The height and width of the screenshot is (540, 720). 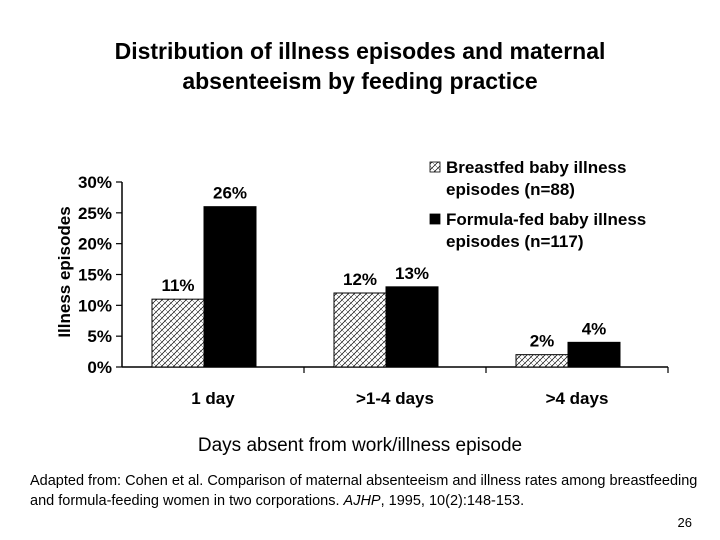 I want to click on x-tick-label: >4 days, so click(x=577, y=398).